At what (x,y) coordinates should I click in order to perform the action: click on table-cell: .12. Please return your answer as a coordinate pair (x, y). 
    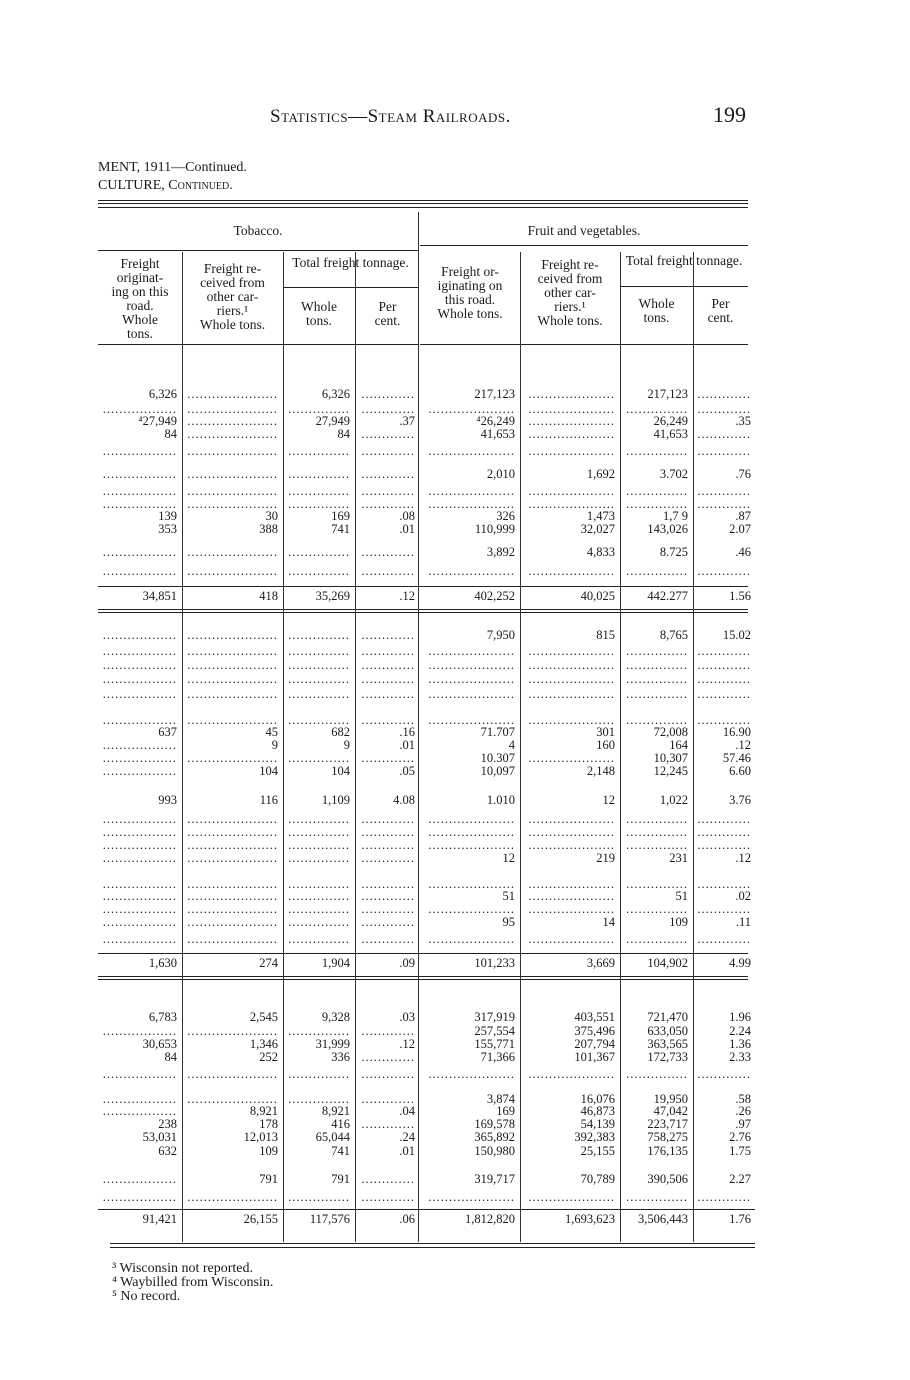
    Looking at the image, I should click on (407, 1044).